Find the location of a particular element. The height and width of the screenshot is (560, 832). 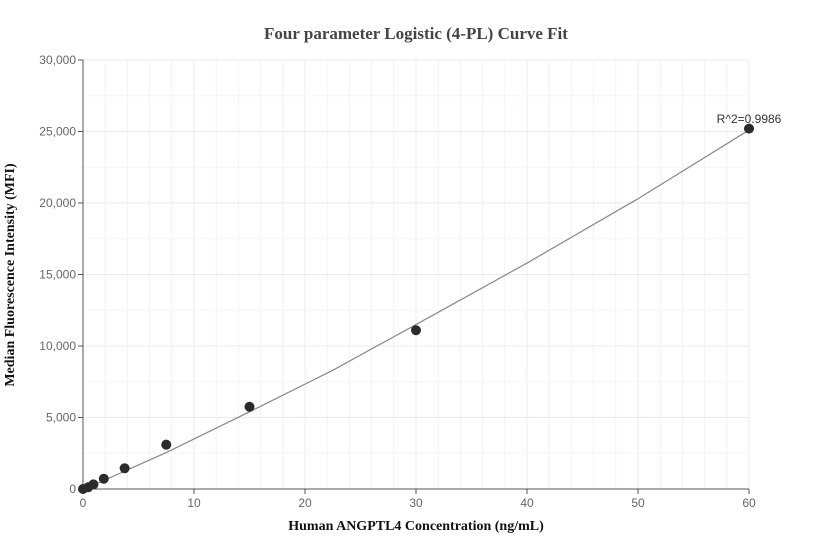

x-tick-label: 50 is located at coordinates (638, 503).